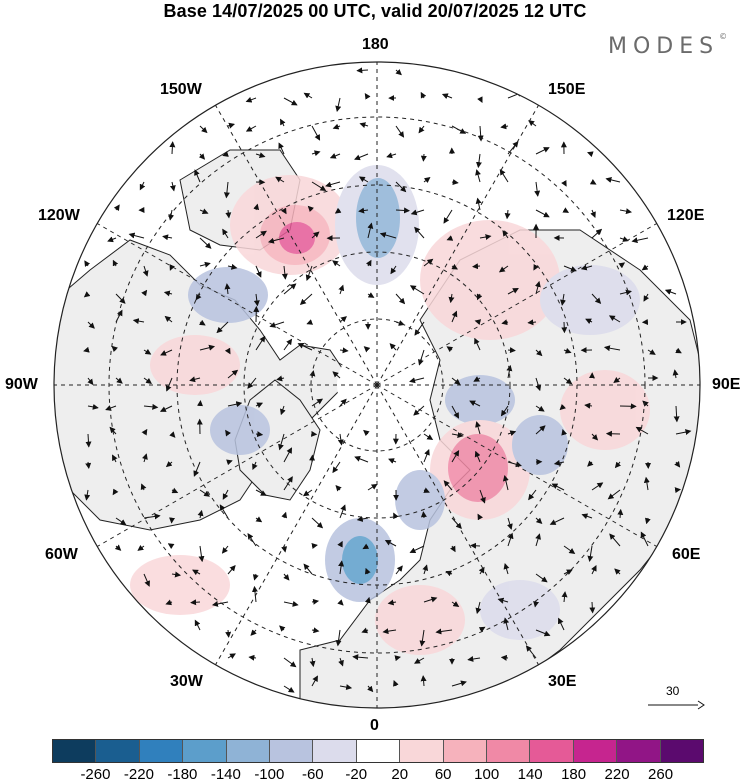  Describe the element at coordinates (182, 774) in the screenshot. I see `colorbar-tick-label: -180` at that location.